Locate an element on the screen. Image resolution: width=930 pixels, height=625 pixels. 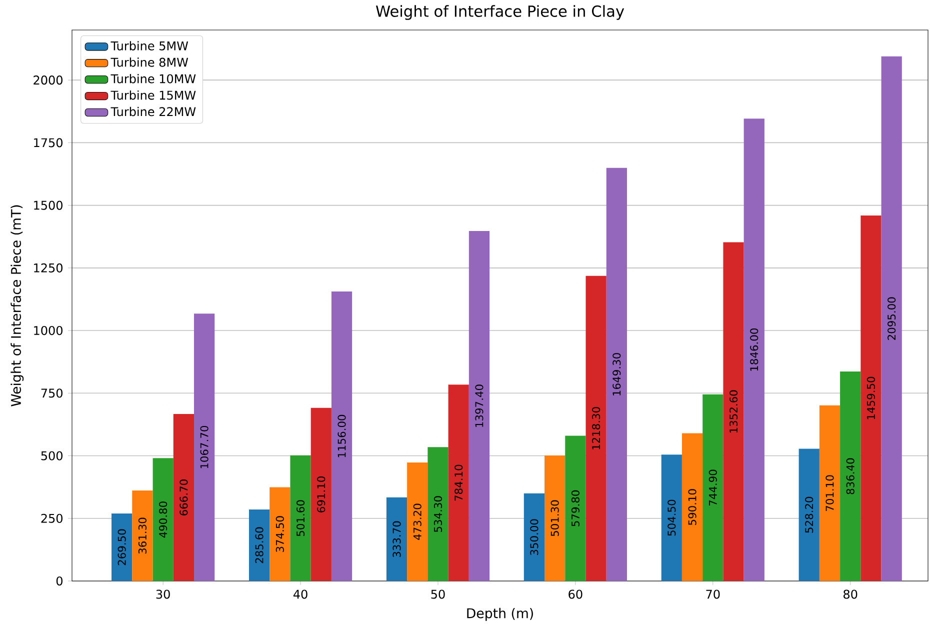
data-label: 333.70 is located at coordinates (396, 539).